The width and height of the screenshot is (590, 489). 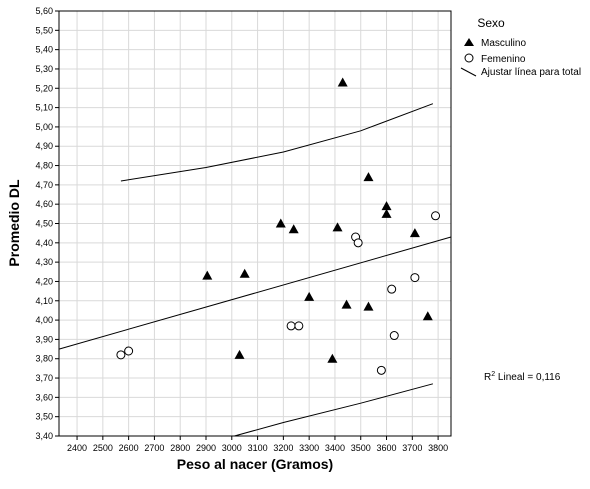 I want to click on x-tick-label: 2800, so click(x=180, y=448).